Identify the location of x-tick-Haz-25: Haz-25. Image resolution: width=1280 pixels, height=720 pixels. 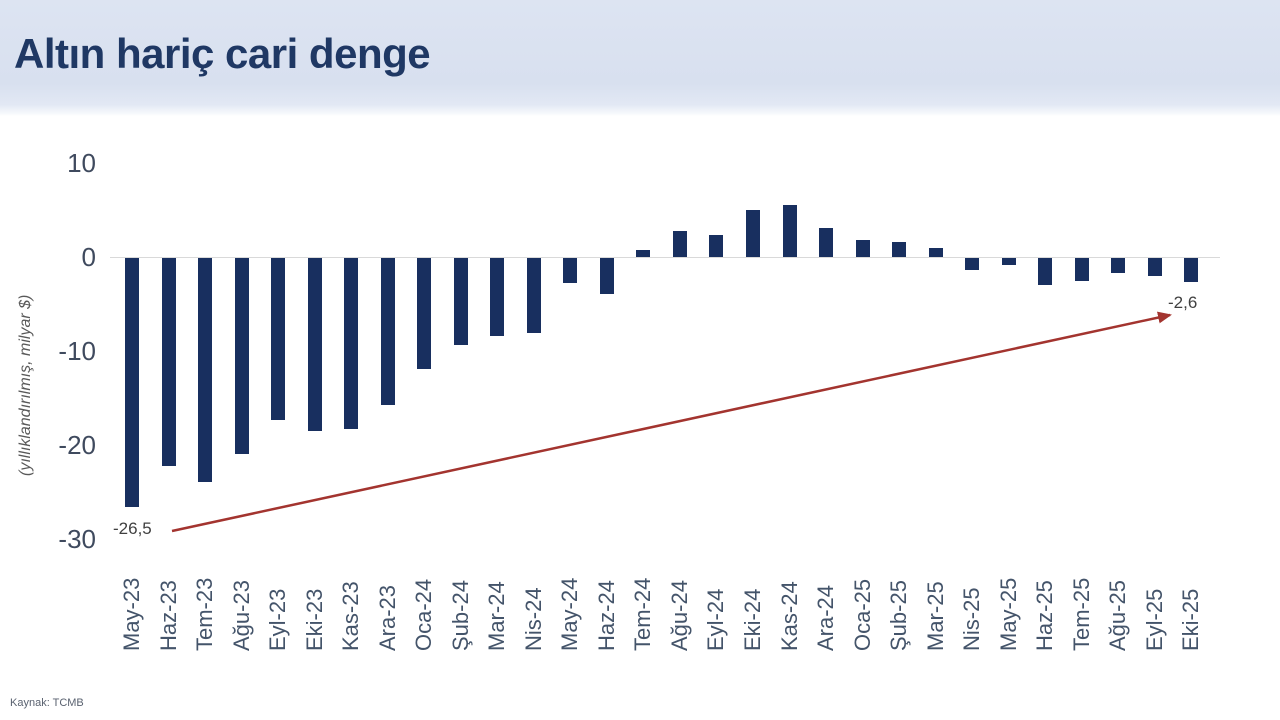
(1045, 615).